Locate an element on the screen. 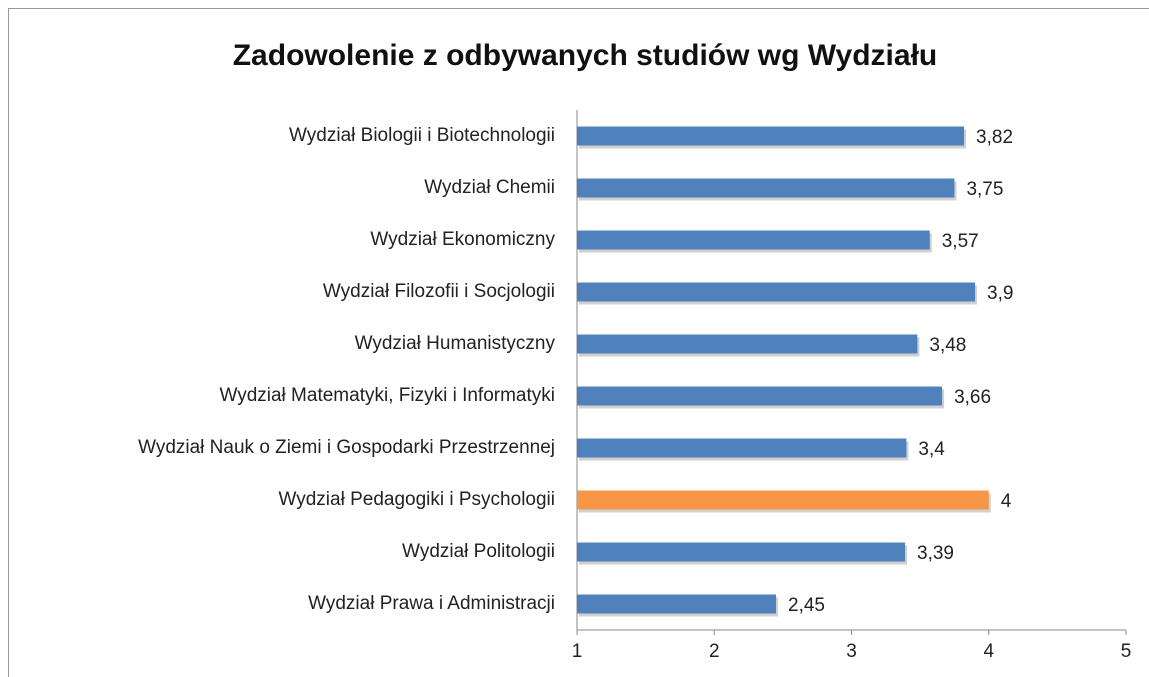 This screenshot has width=1149, height=677. value-label: 4 is located at coordinates (1006, 501).